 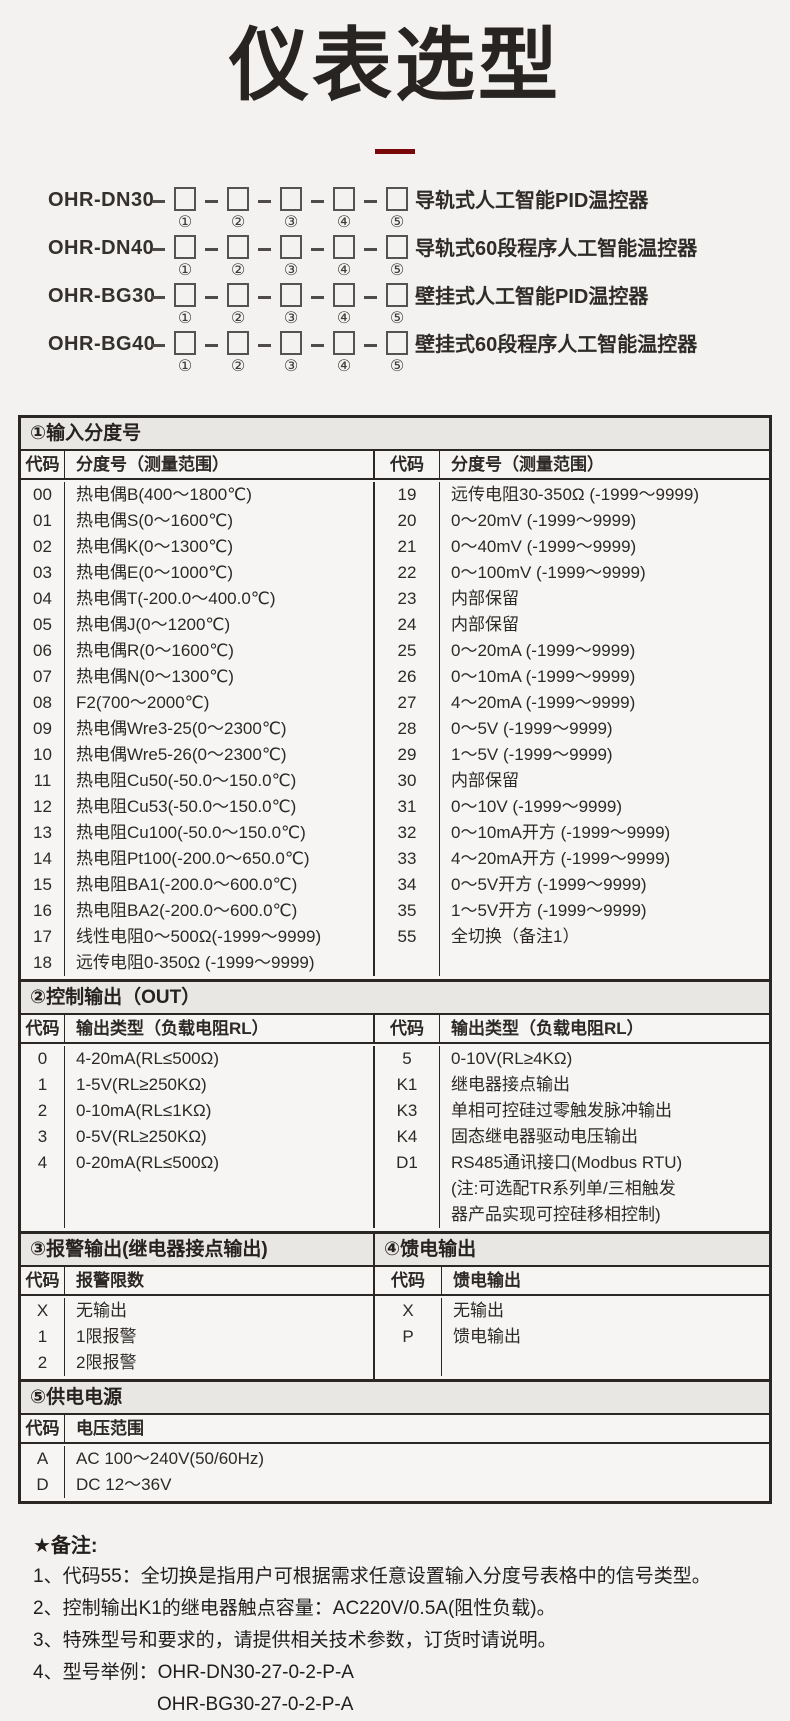 I want to click on range-cell: 0-20mA(RL≤500Ω), so click(x=218, y=1189).